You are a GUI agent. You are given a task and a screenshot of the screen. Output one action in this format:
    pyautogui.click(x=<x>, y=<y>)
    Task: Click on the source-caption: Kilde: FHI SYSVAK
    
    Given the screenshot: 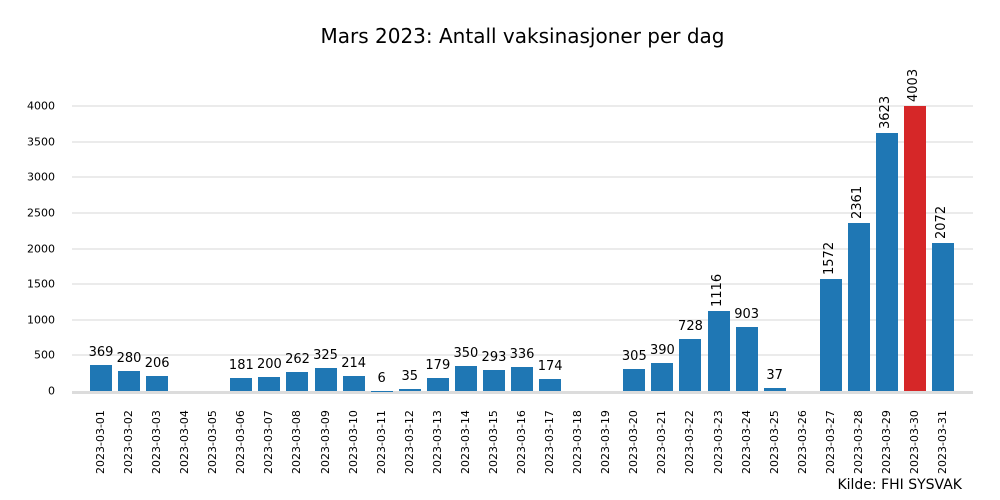 What is the action you would take?
    pyautogui.click(x=899, y=485)
    